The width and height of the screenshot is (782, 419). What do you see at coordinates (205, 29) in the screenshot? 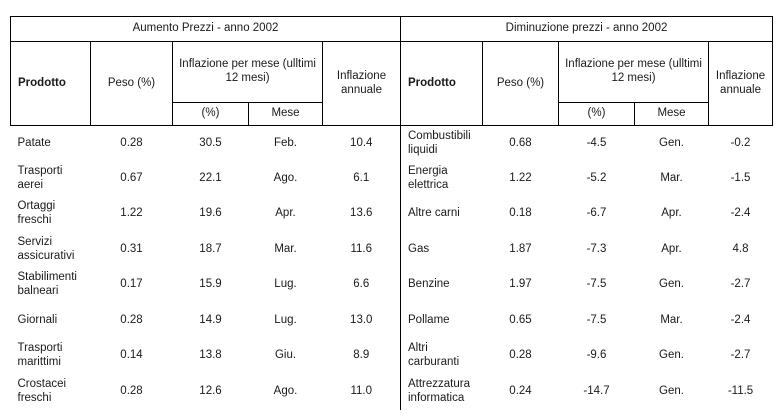
I see `left-group-title: Aumento Prezzi - anno 2002` at bounding box center [205, 29].